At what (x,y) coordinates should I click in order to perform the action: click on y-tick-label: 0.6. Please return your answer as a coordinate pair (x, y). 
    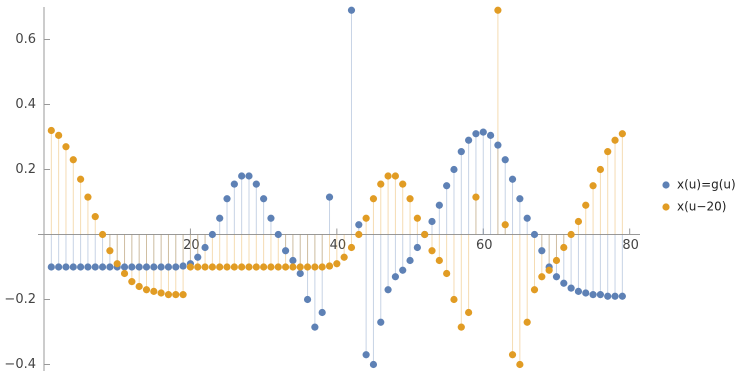
    Looking at the image, I should click on (25, 39).